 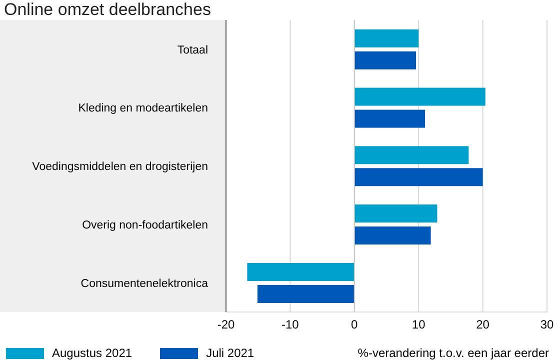 What do you see at coordinates (483, 325) in the screenshot?
I see `x-tick-label: 20` at bounding box center [483, 325].